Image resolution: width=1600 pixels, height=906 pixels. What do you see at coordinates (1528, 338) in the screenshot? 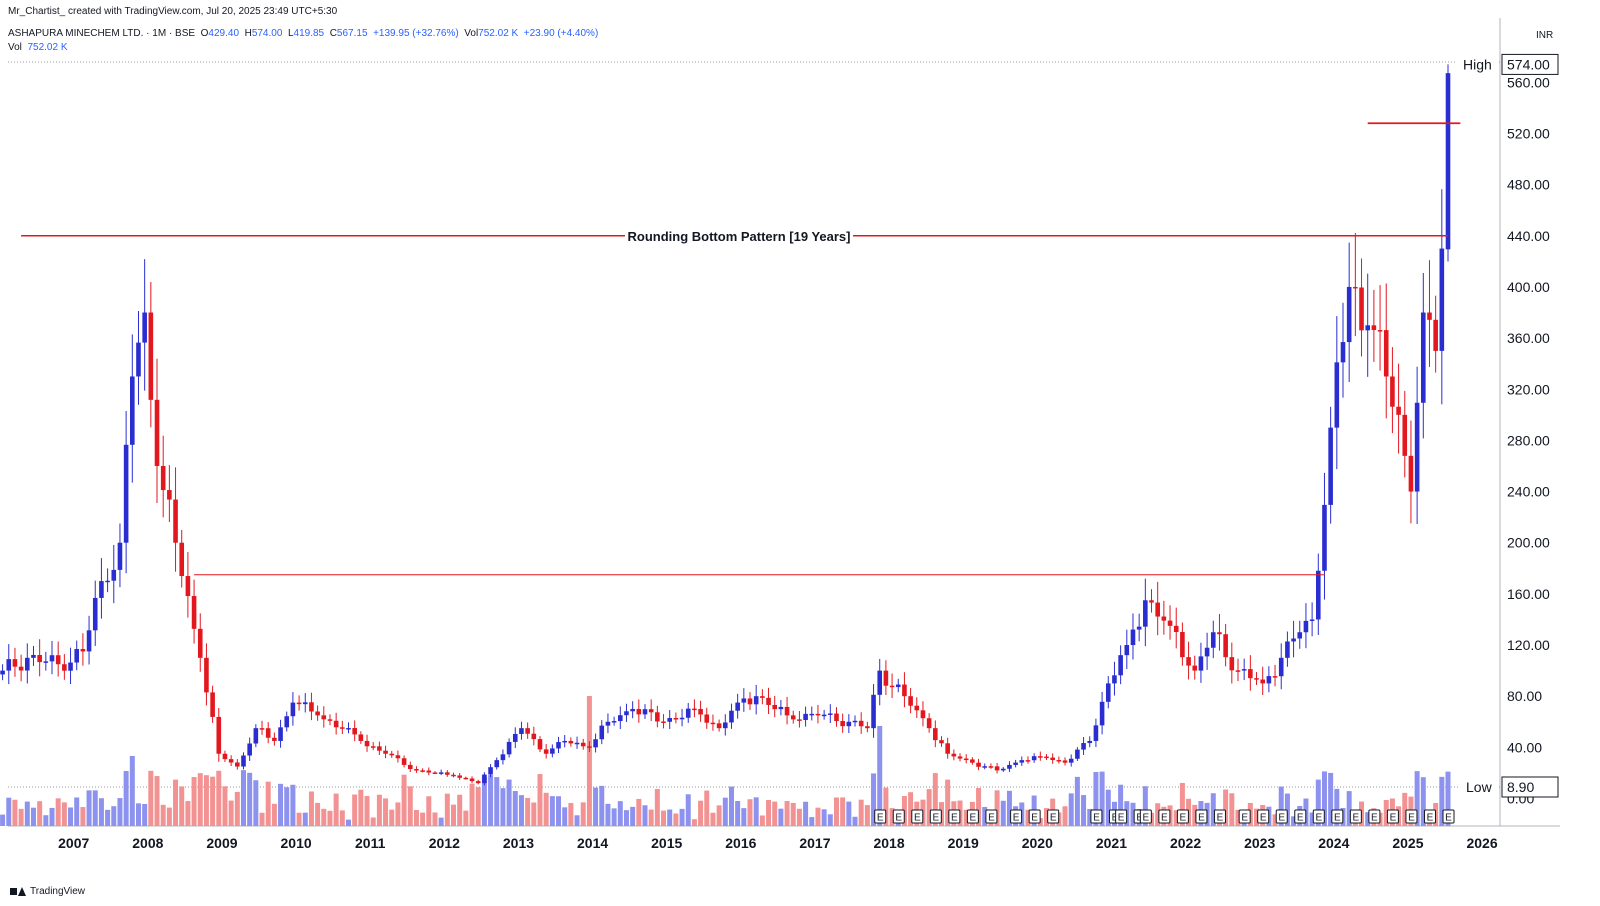
I see `y-tick-label: 360.00` at bounding box center [1528, 338].